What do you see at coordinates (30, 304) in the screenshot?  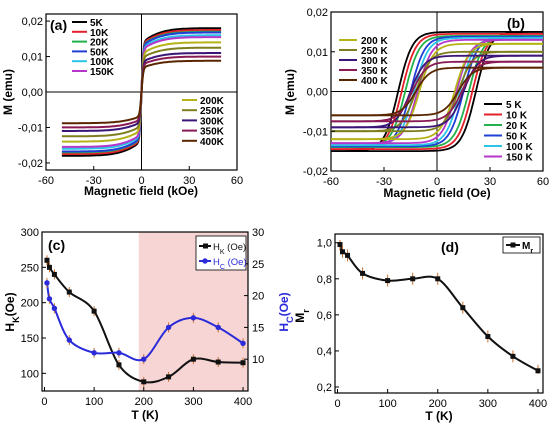 I see `y-tick-label: 200` at bounding box center [30, 304].